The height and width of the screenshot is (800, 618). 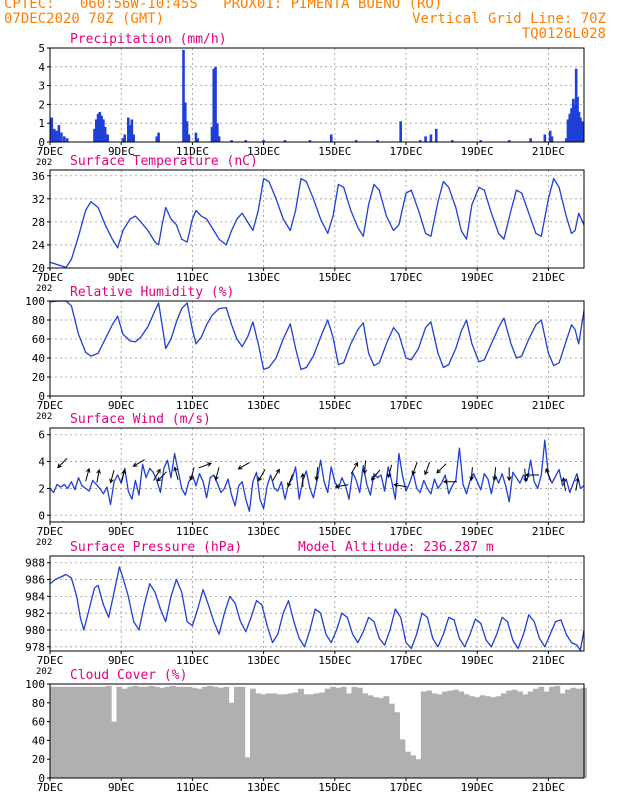 I want to click on y-tick-label: 36, so click(x=38, y=176).